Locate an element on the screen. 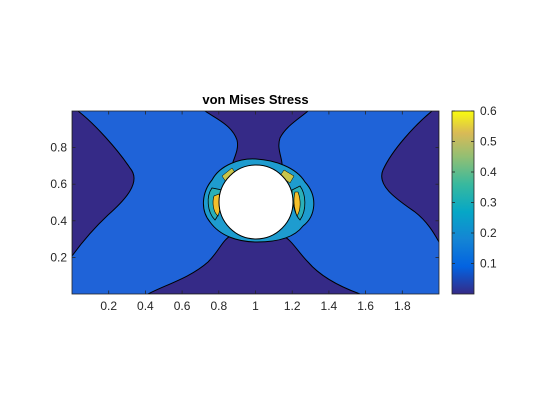 The height and width of the screenshot is (420, 560). colorbar-tick-label: 0.1 is located at coordinates (488, 264).